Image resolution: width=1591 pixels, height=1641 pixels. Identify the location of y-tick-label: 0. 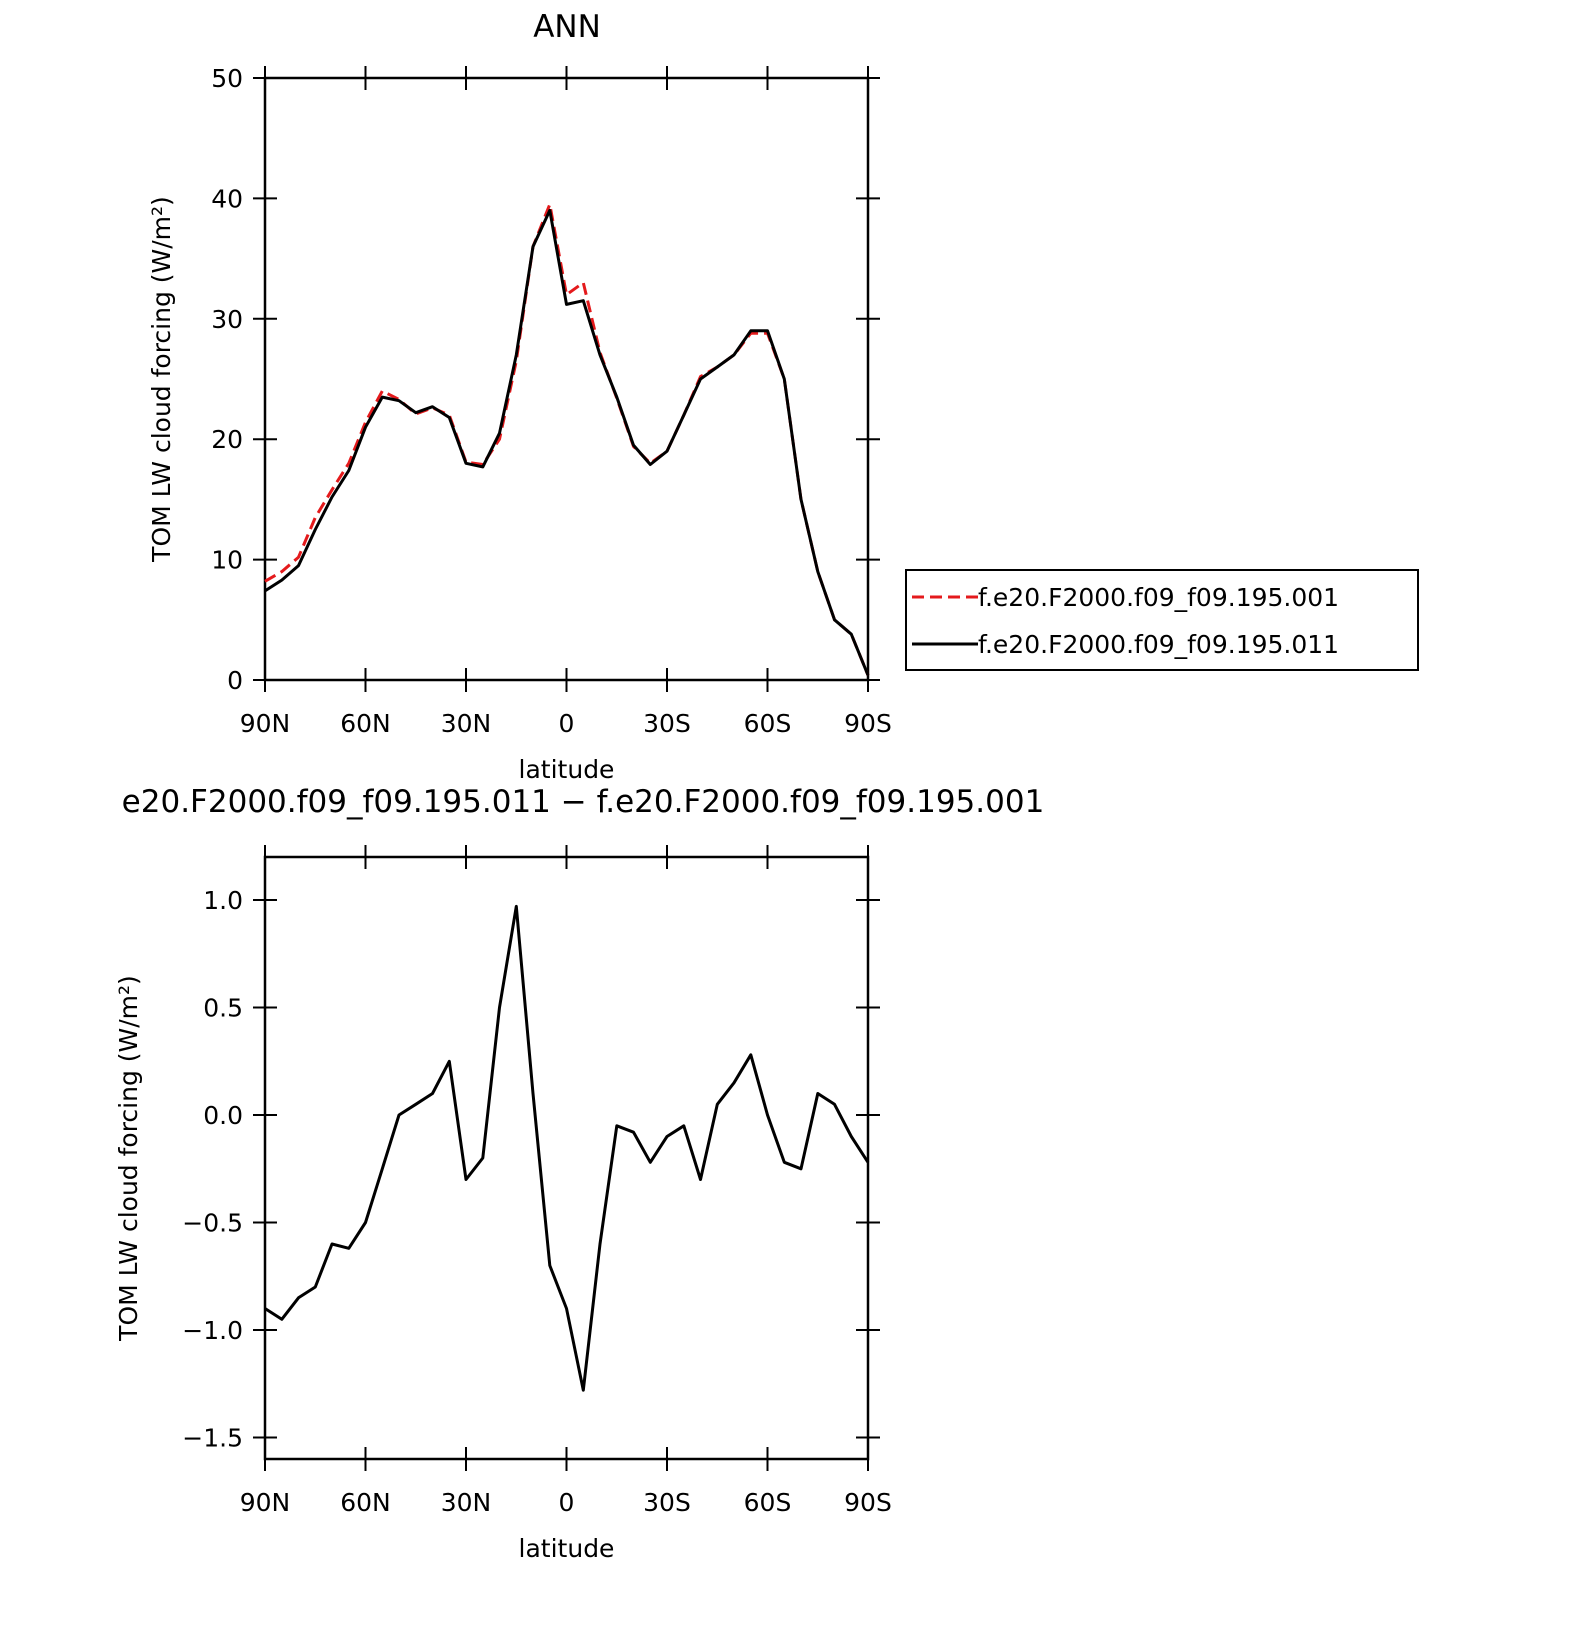
(235, 680).